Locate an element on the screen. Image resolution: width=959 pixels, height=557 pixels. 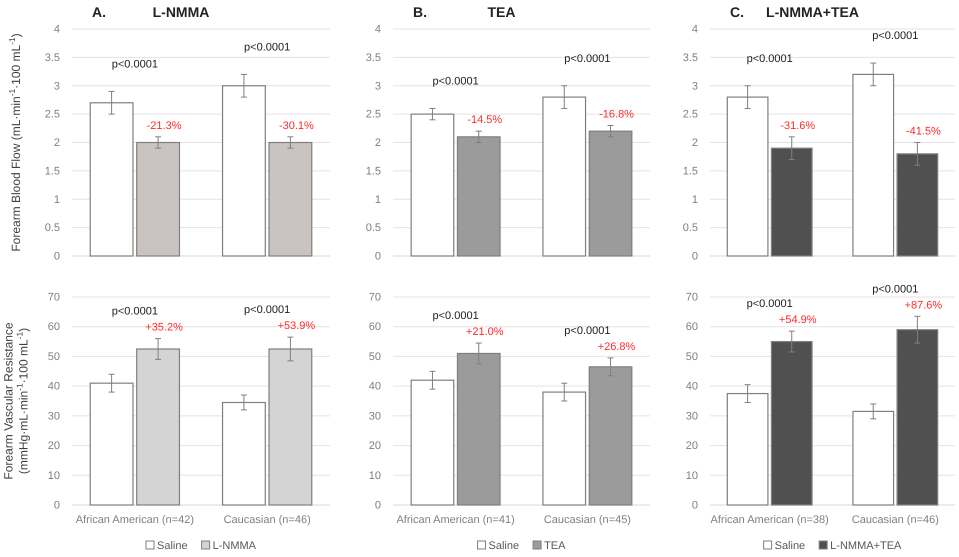
annotation: -30.1% is located at coordinates (296, 126).